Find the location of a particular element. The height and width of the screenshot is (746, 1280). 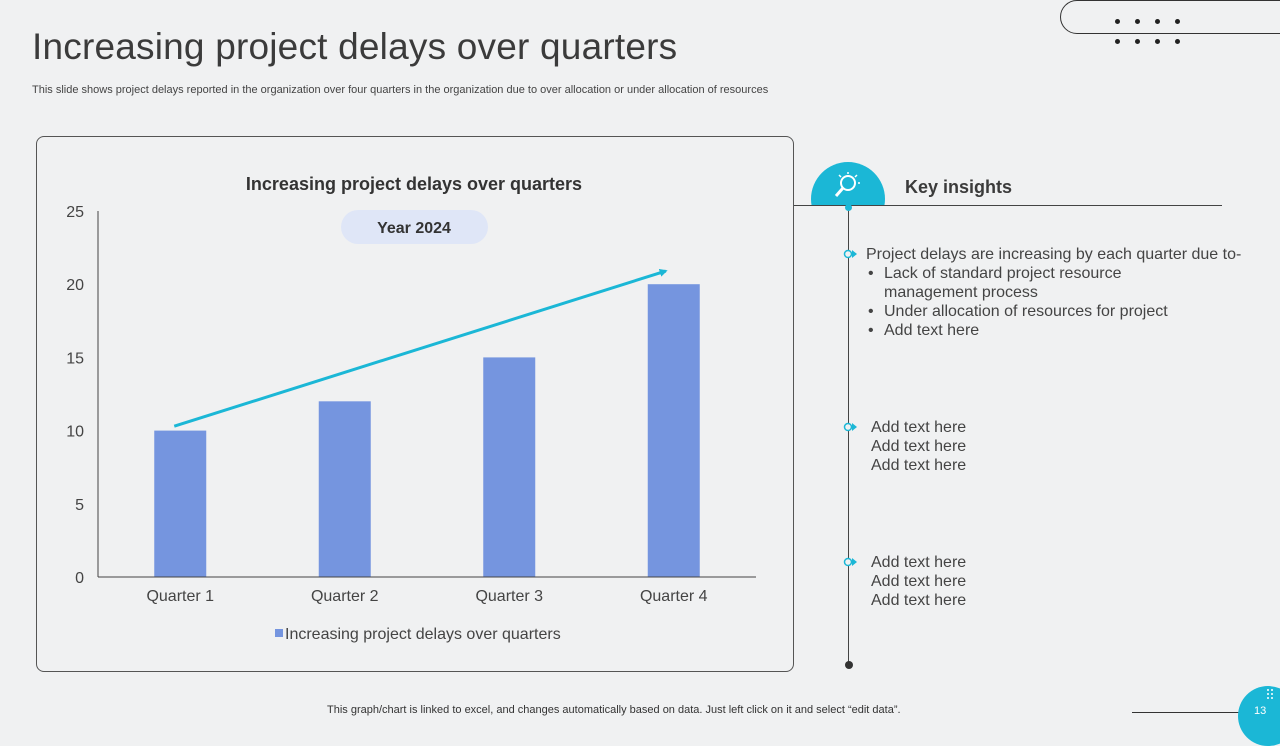

insight-bullet: Add text here is located at coordinates (1066, 330).